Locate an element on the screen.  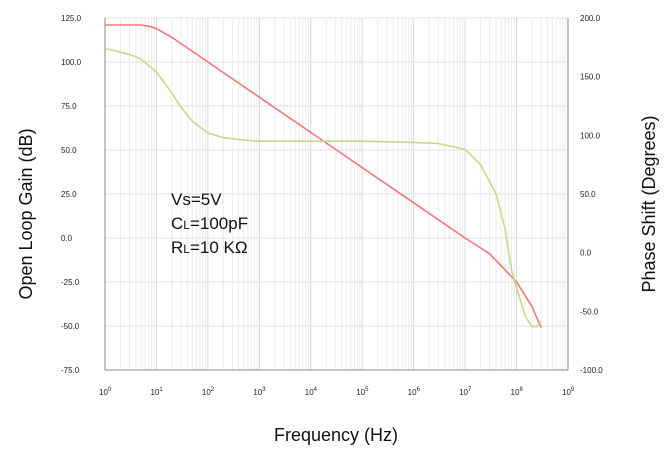
y-left-tick-label: 50.0 is located at coordinates (69, 150).